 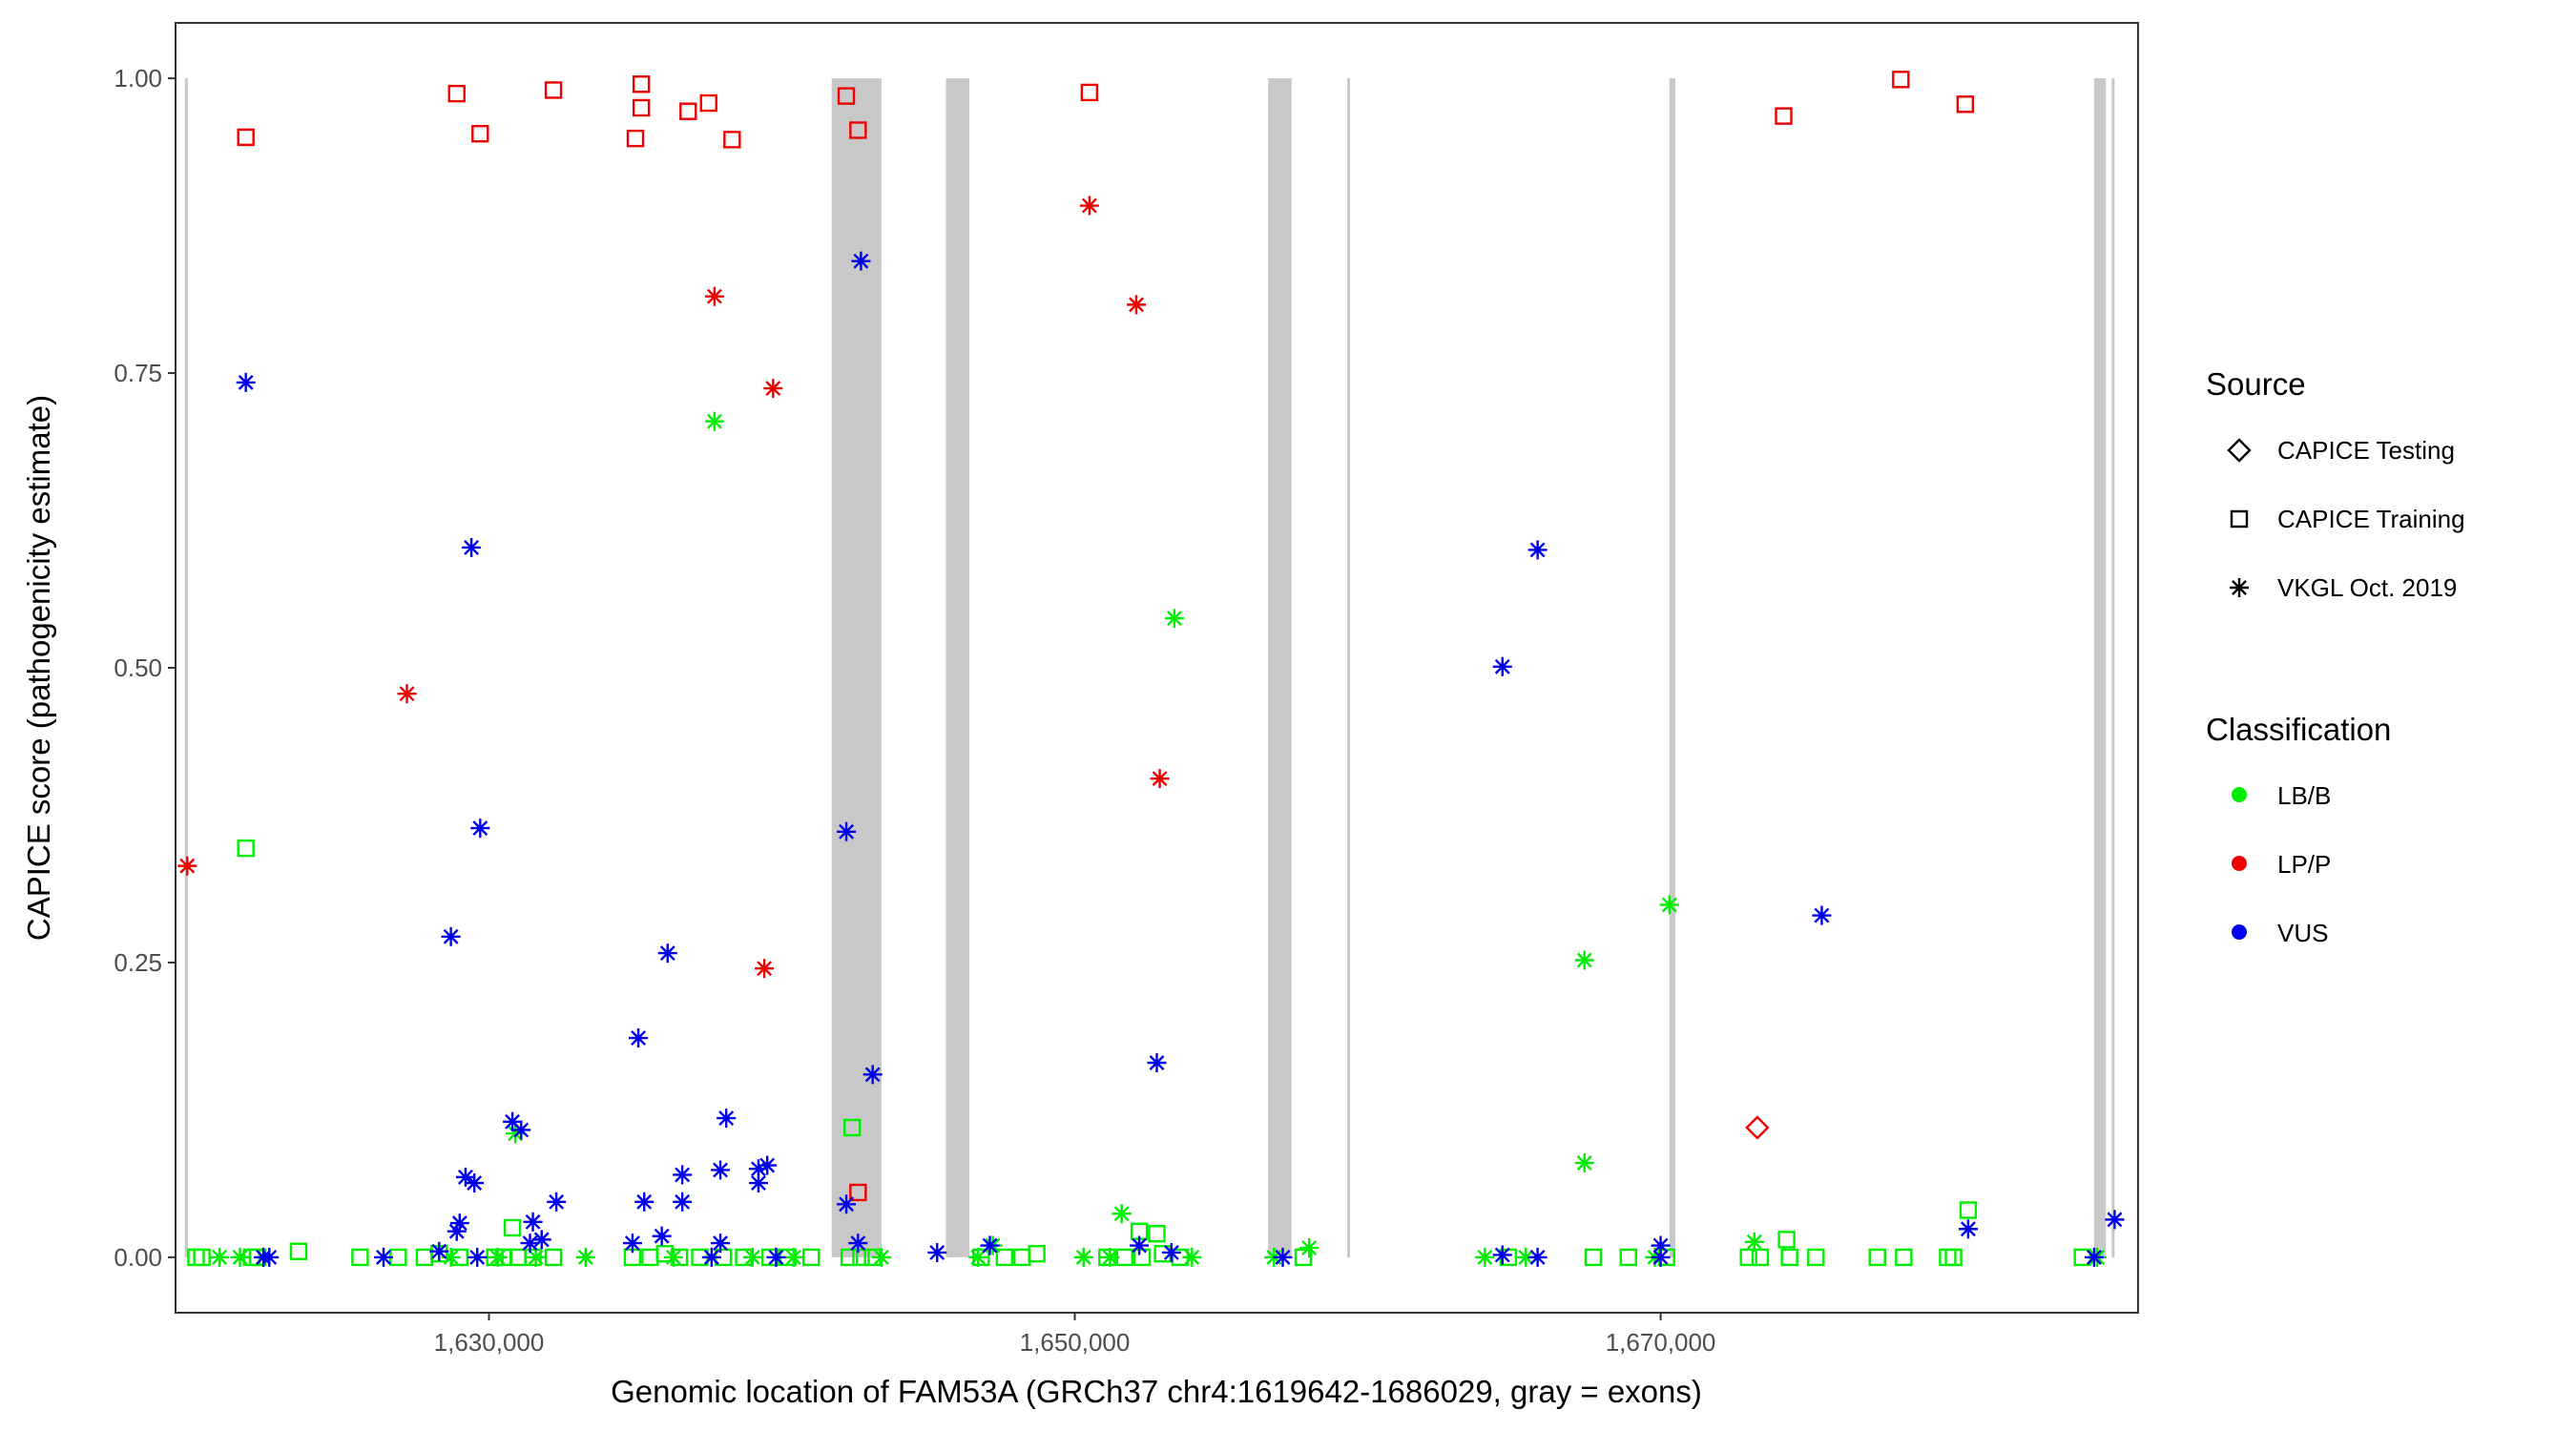 What do you see at coordinates (1661, 1342) in the screenshot?
I see `x-tick-label: 1,670,000` at bounding box center [1661, 1342].